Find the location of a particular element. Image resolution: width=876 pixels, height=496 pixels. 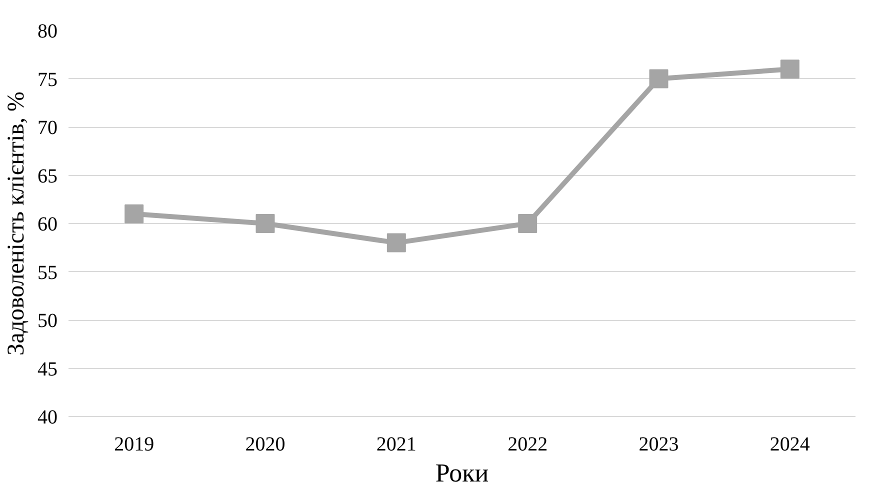

y-tick-label: 70 is located at coordinates (48, 128).